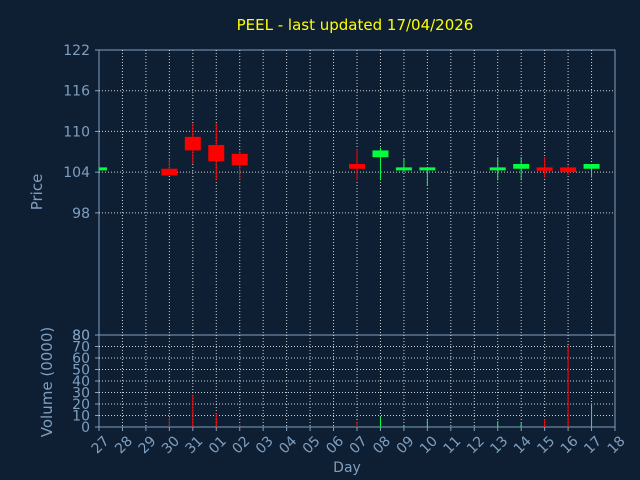 The width and height of the screenshot is (640, 480). Describe the element at coordinates (81, 382) in the screenshot. I see `volume-tick-label: 40` at that location.